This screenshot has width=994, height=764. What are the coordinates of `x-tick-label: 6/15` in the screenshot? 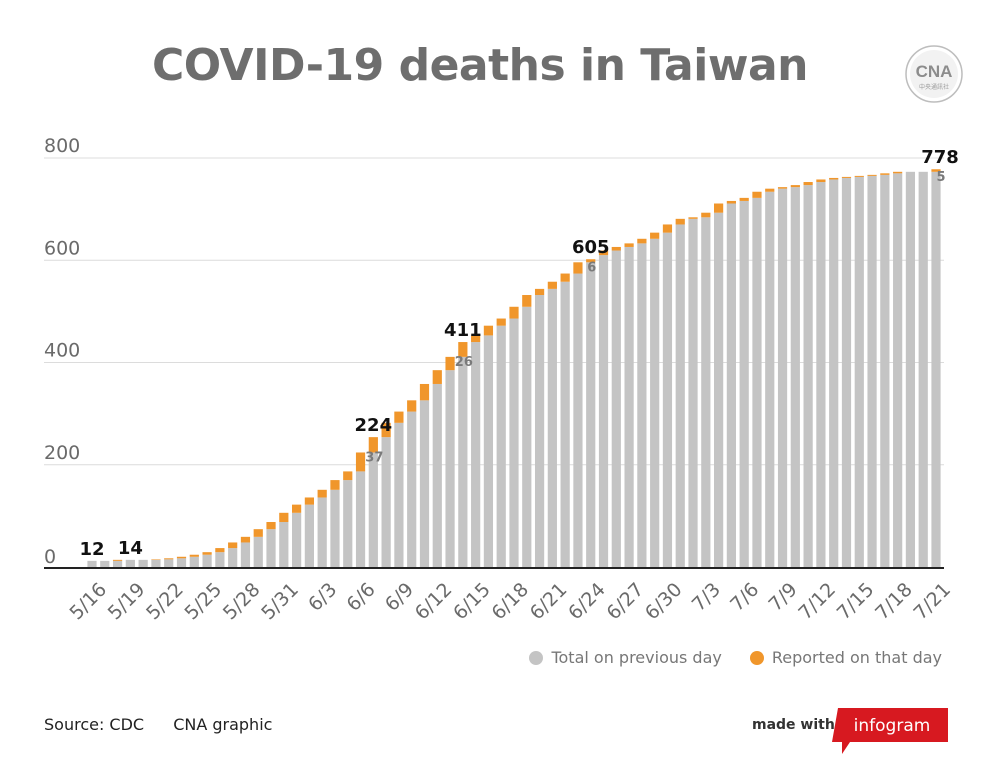 It's located at (472, 602).